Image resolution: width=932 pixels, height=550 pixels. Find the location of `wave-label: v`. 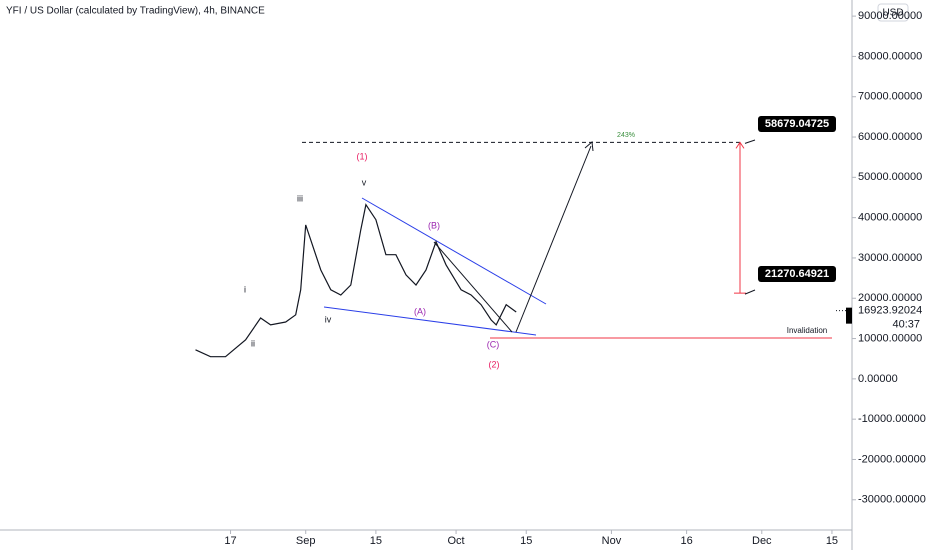

wave-label: v is located at coordinates (364, 182).